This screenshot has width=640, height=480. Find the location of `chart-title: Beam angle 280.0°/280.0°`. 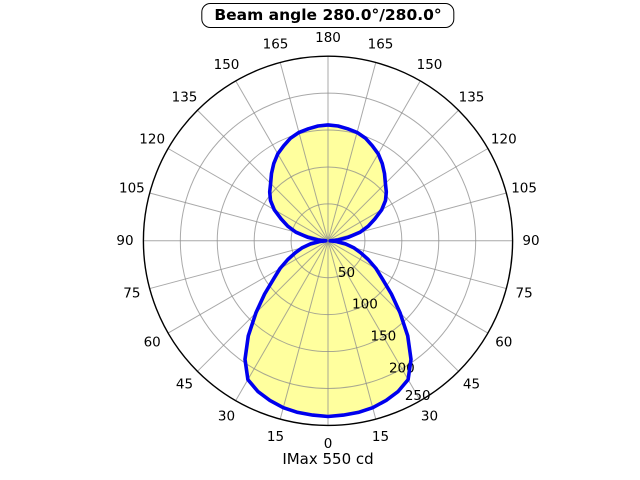

chart-title: Beam angle 280.0°/280.0° is located at coordinates (328, 15).